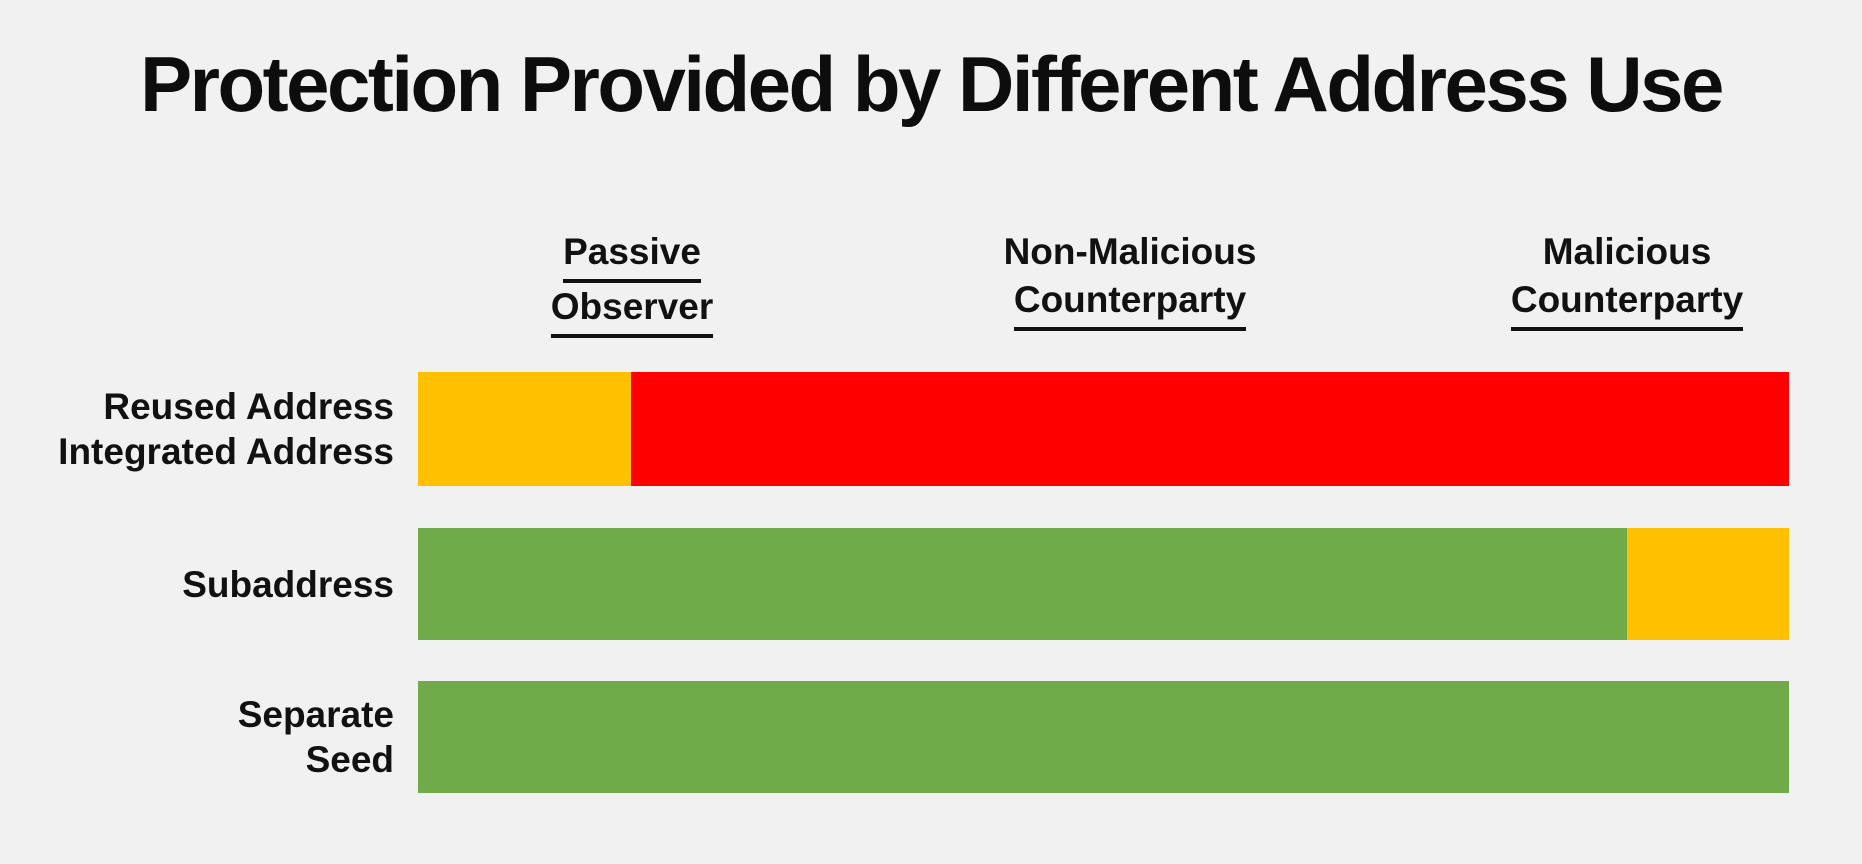 The height and width of the screenshot is (864, 1862). I want to click on column-header-text: Malicious, so click(1627, 251).